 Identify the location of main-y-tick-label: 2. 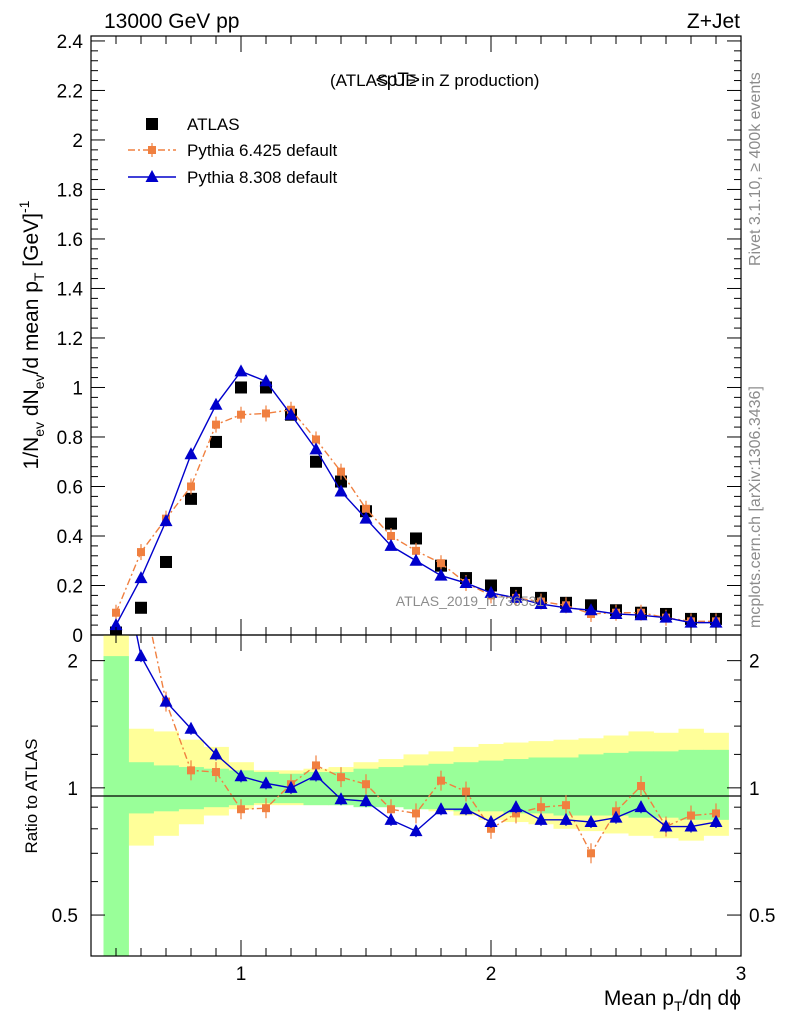
(77, 141).